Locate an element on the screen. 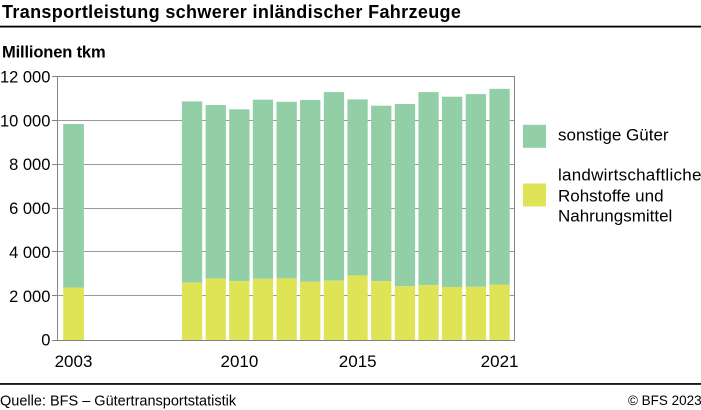  svg-text: © BFS 2023 is located at coordinates (664, 400).